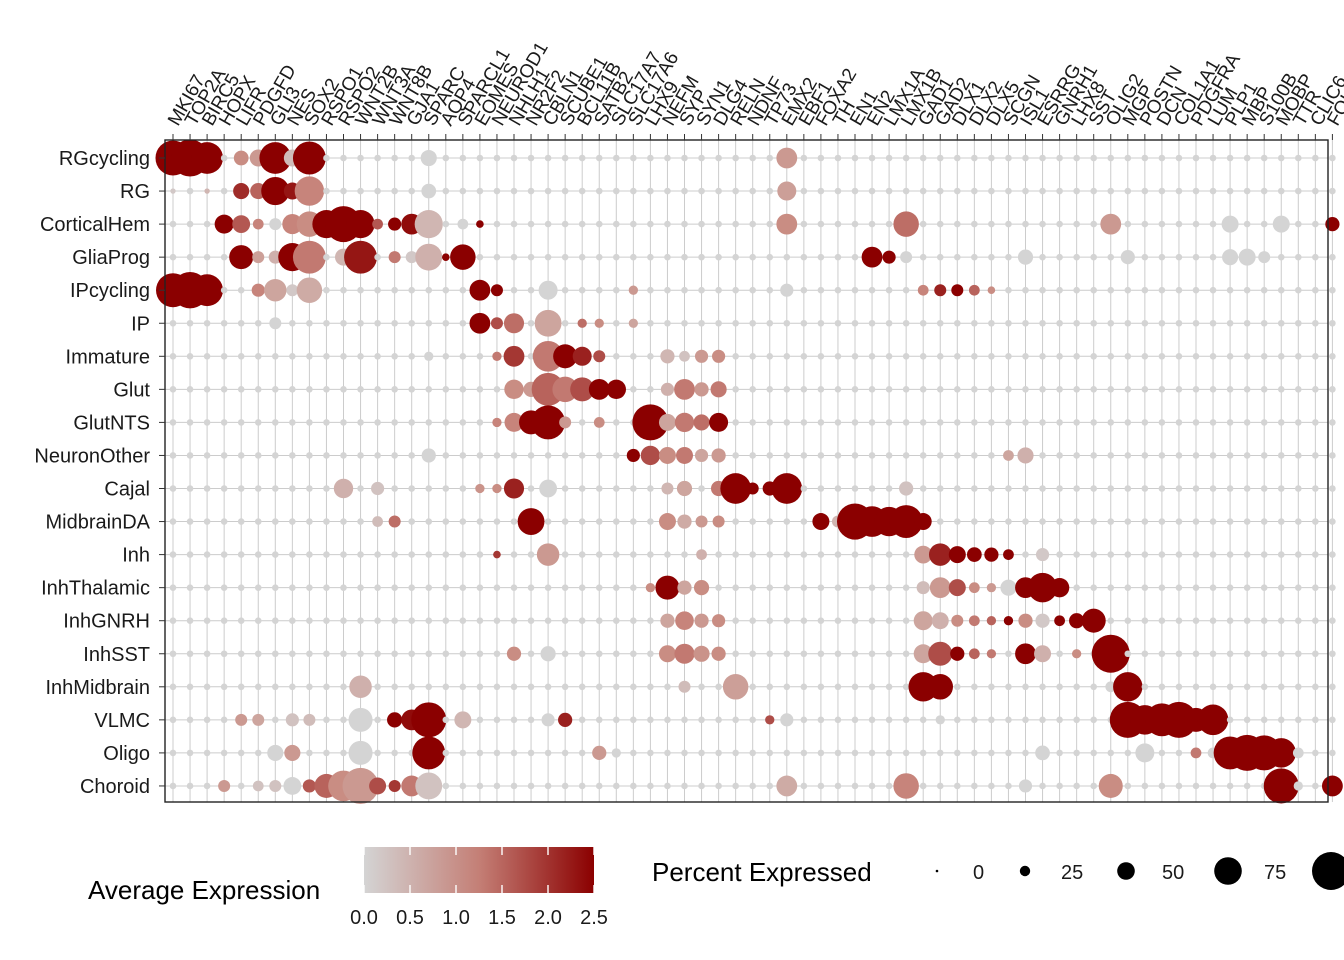 The image size is (1344, 960). I want to click on dot-InhSST-WNT2B, so click(360, 654).